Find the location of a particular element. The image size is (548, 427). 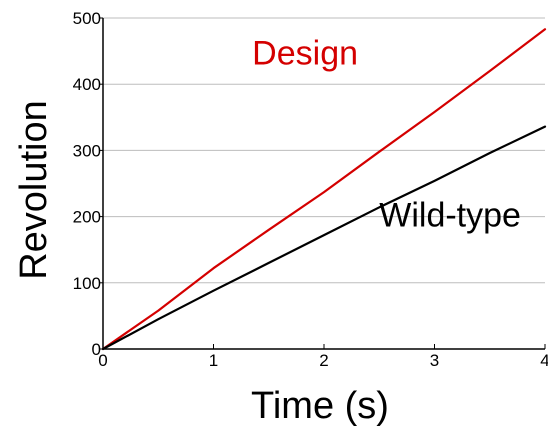

x-tick-label-2: 2 is located at coordinates (323, 360).